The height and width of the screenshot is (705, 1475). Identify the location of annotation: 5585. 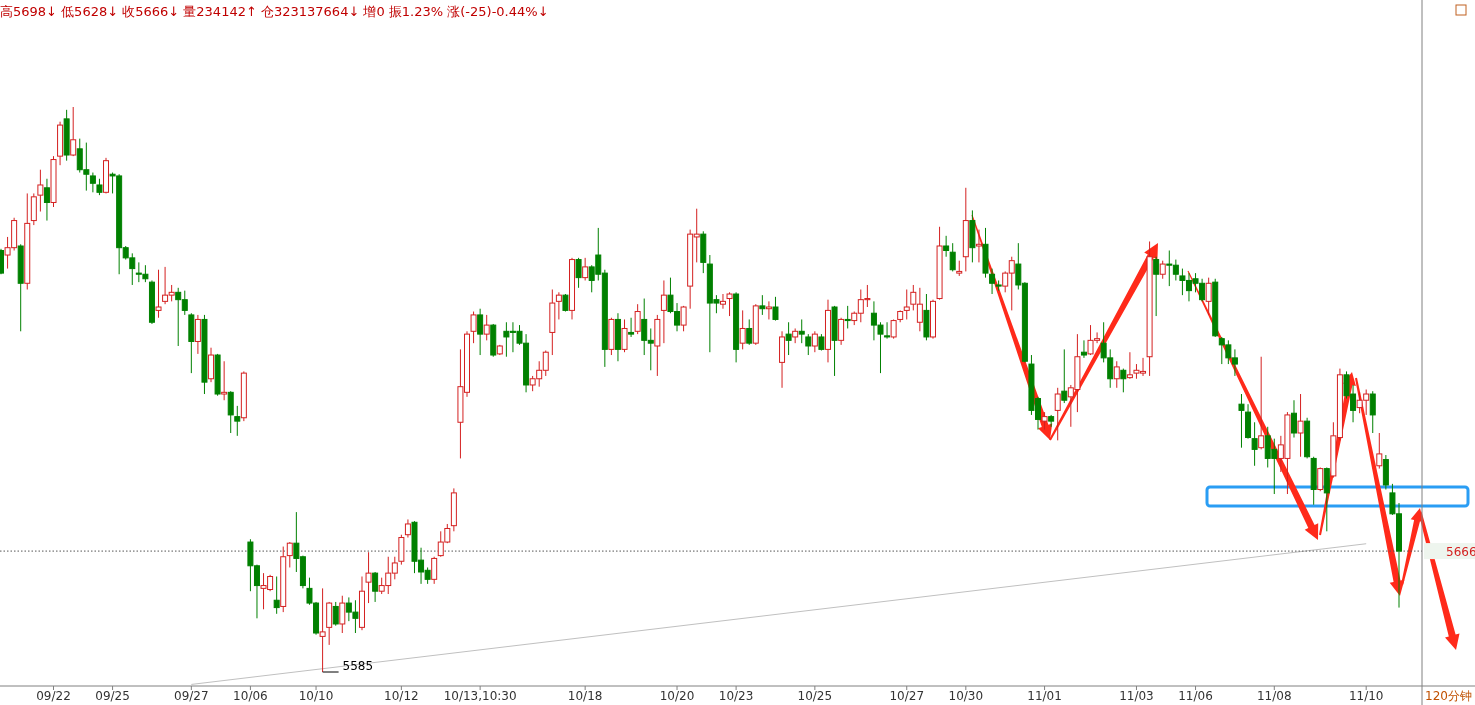
(358, 666).